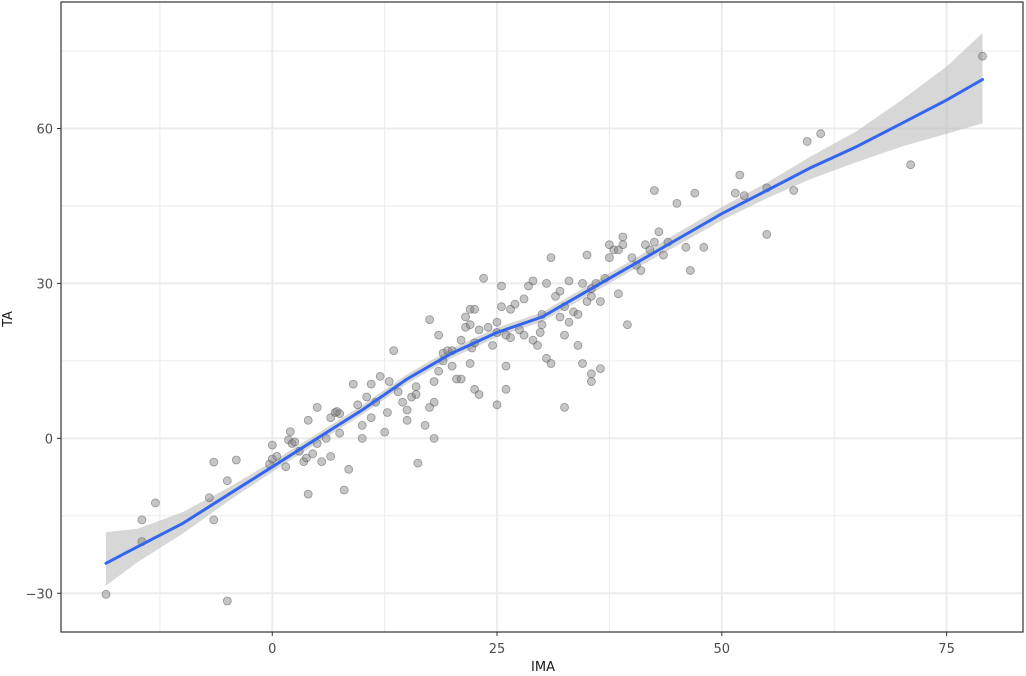  Describe the element at coordinates (39, 594) in the screenshot. I see `y-tick-label: −30` at that location.